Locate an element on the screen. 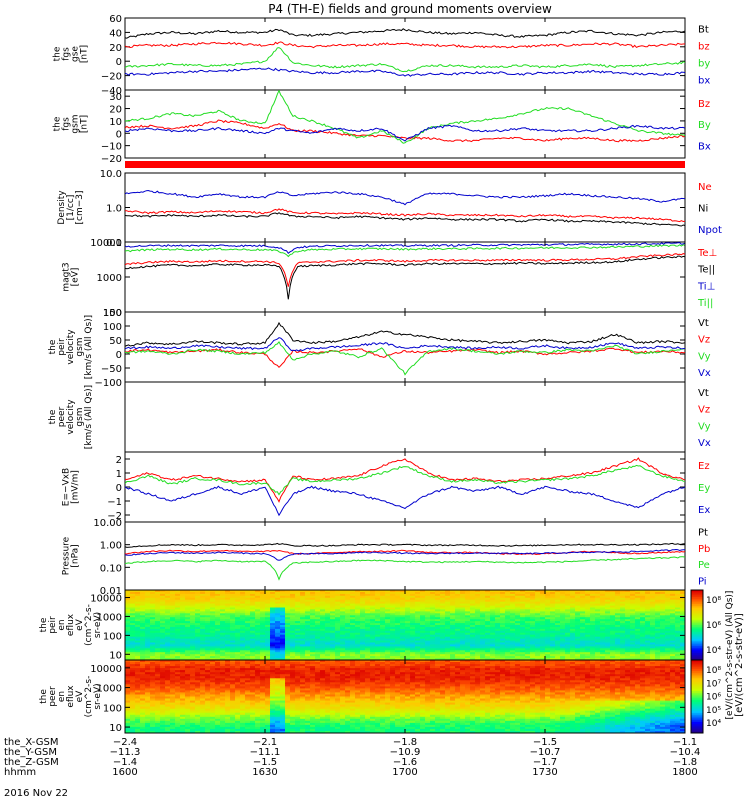 The width and height of the screenshot is (750, 804). legend-entry: Pt is located at coordinates (703, 533).